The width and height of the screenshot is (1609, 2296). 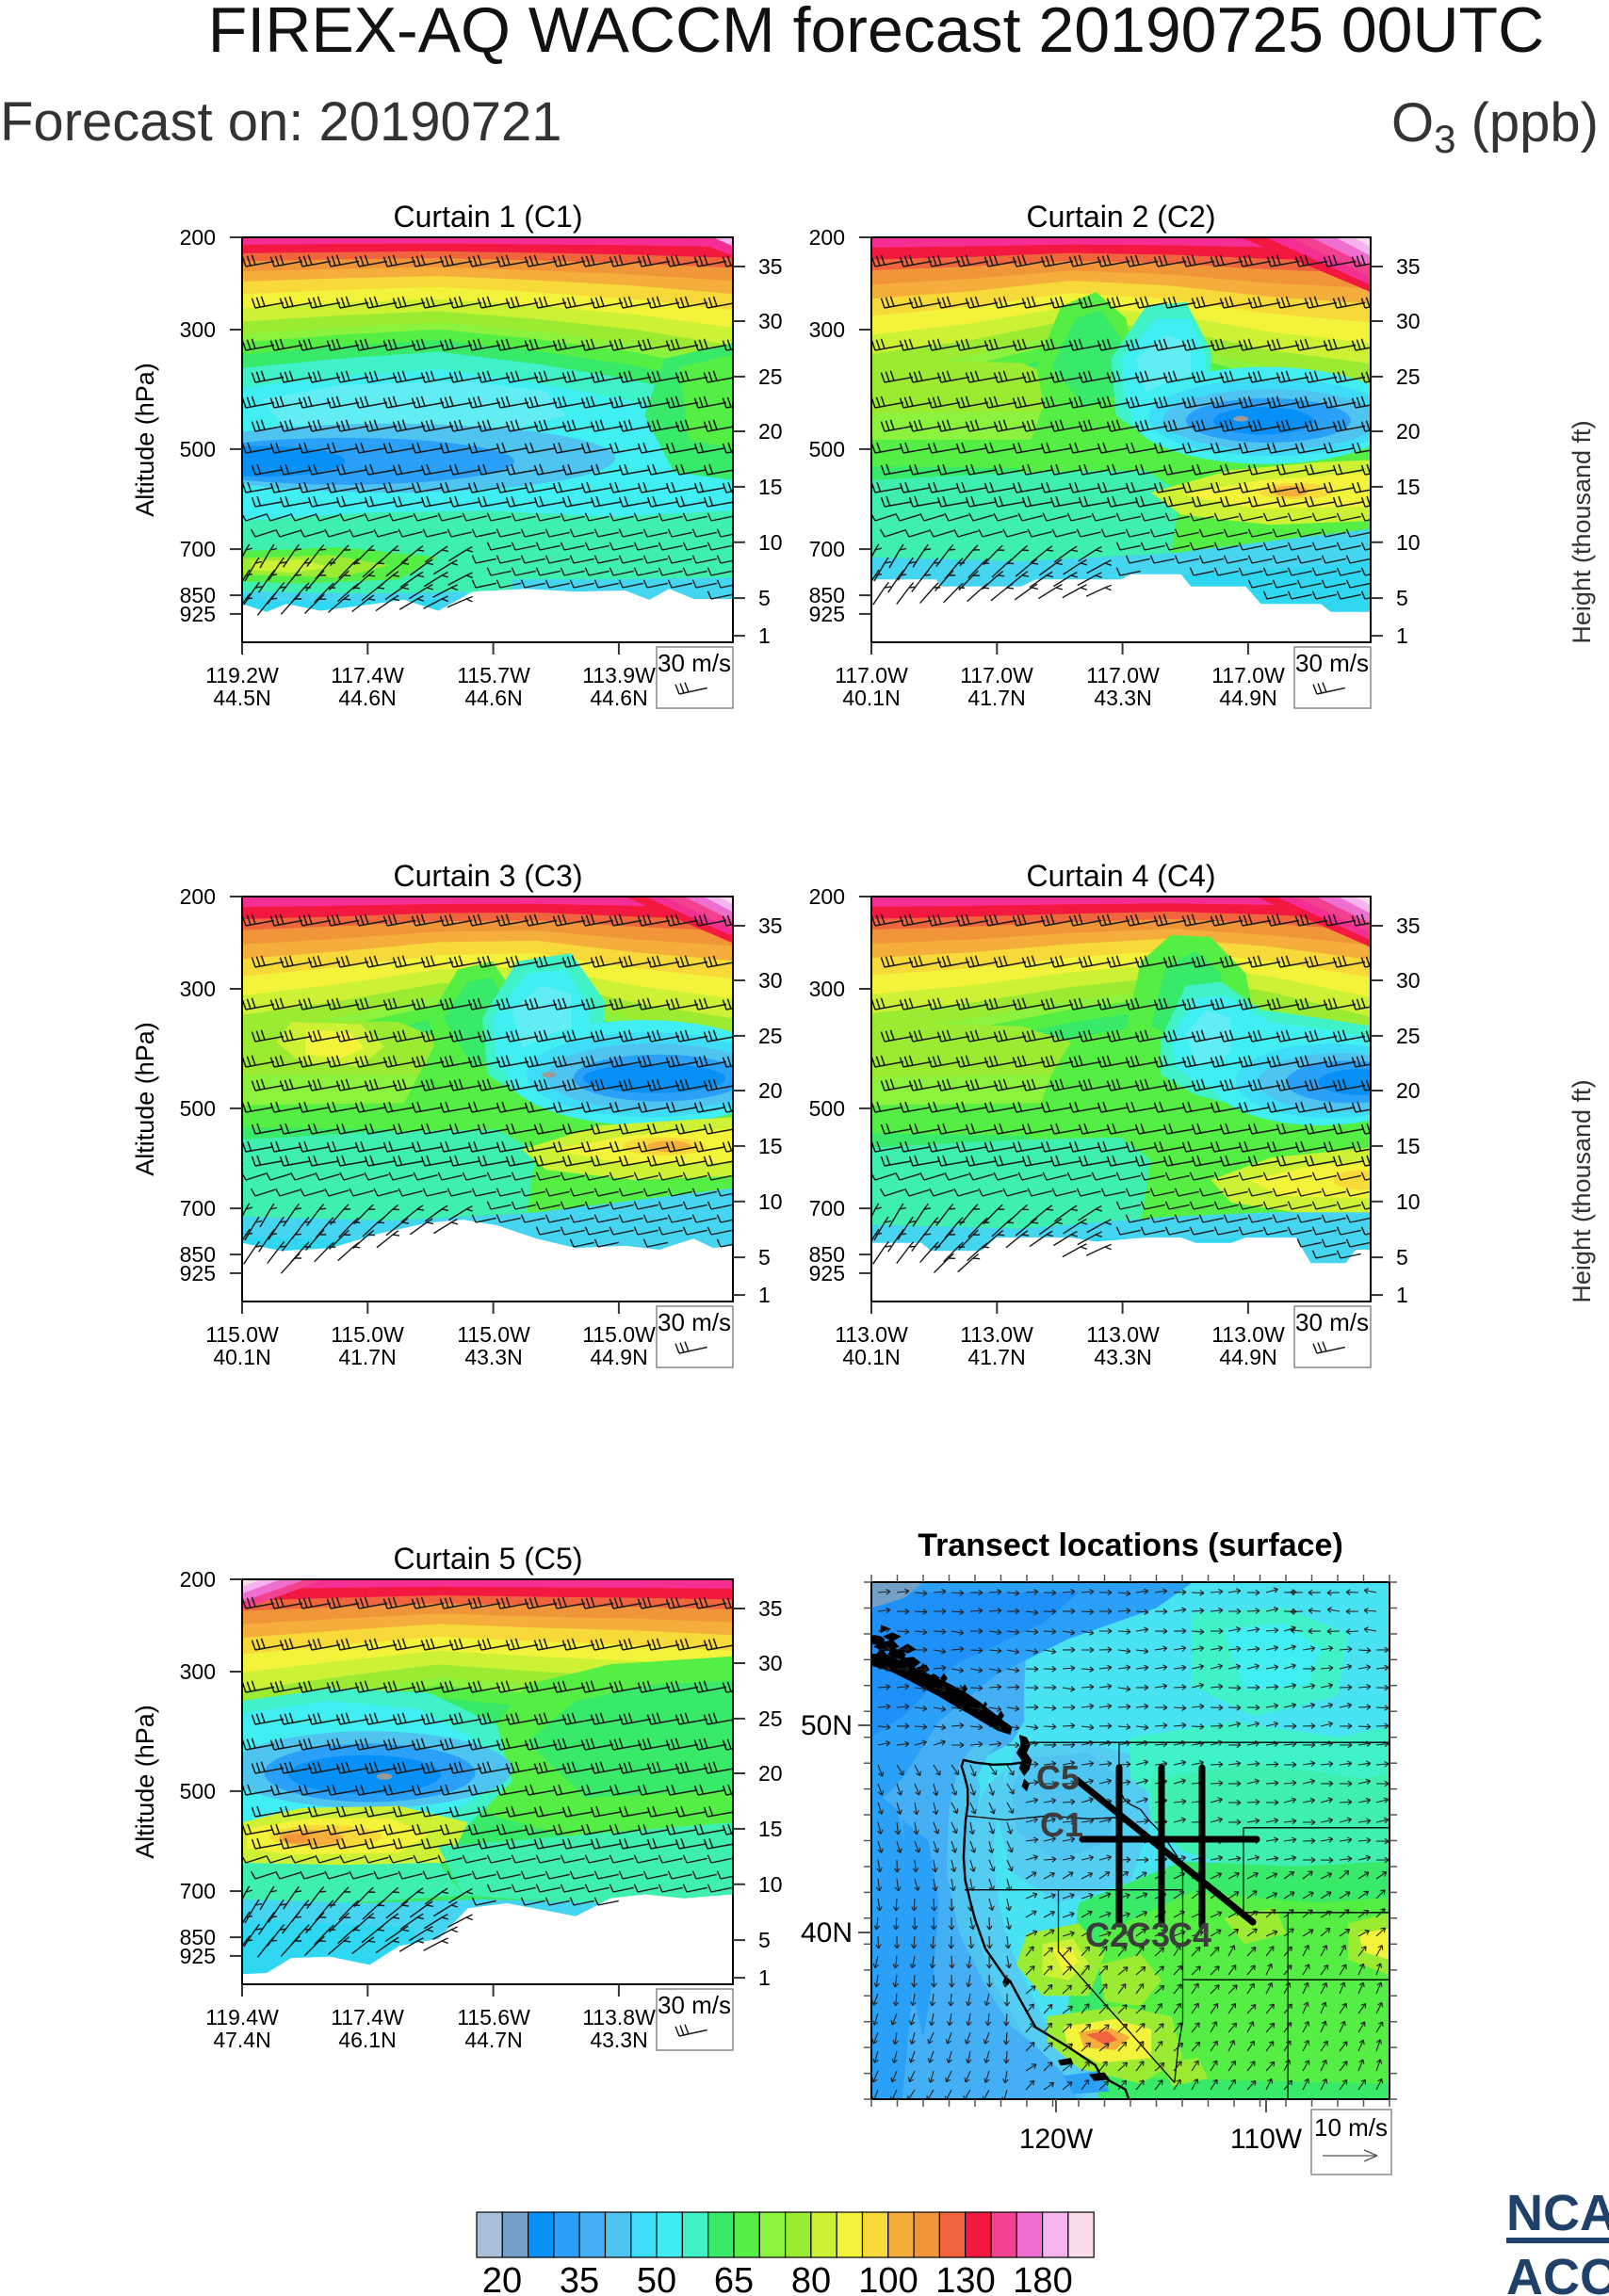 What do you see at coordinates (1121, 217) in the screenshot?
I see `svg-text: Curtain 2 (C2)` at bounding box center [1121, 217].